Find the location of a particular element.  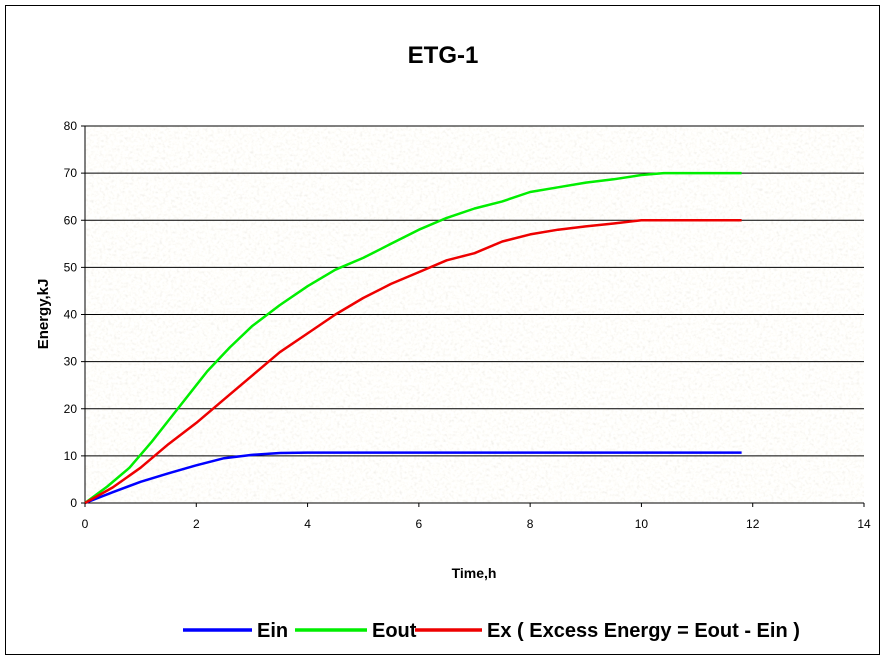

legend-item: Ex ( Excess Energy = Eout - Ein ) is located at coordinates (607, 631).